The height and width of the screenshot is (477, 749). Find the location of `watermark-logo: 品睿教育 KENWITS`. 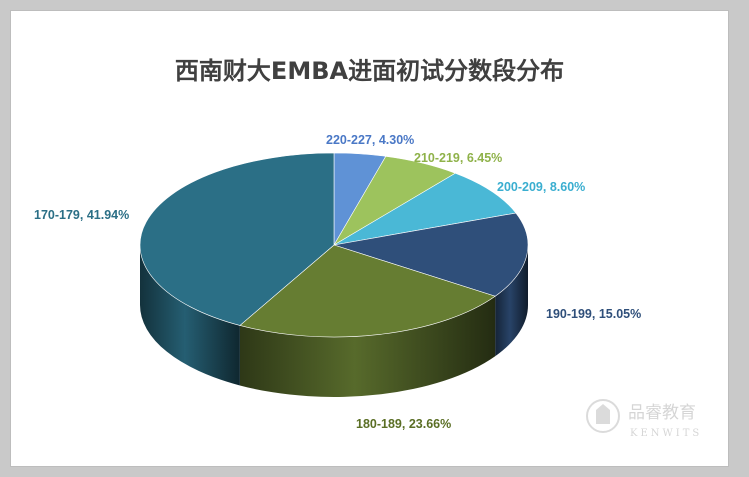

watermark-logo: 品睿教育 KENWITS is located at coordinates (644, 419).